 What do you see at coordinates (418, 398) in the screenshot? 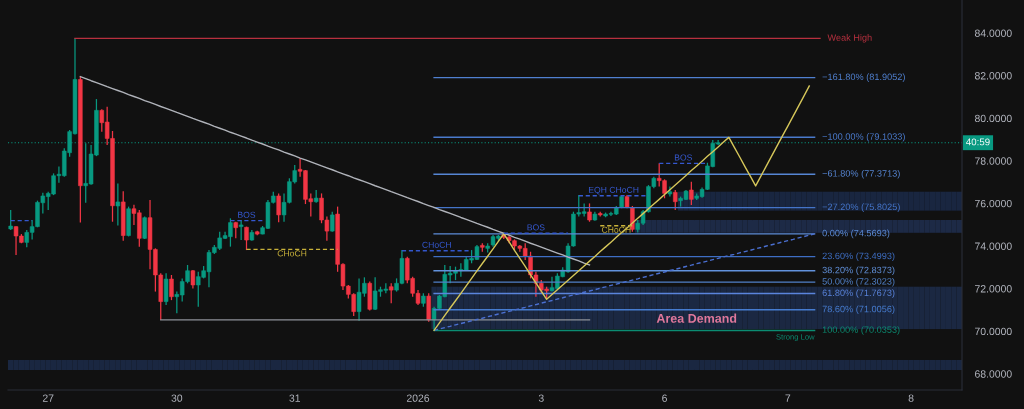
I see `x-tick-label: 2026` at bounding box center [418, 398].